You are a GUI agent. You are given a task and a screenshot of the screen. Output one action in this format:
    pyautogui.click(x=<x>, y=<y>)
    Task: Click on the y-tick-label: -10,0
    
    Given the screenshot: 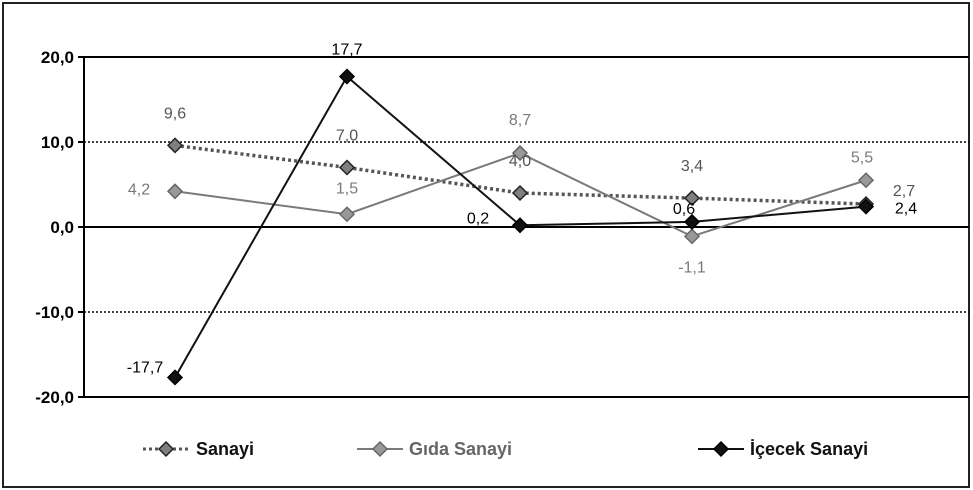 What is the action you would take?
    pyautogui.click(x=54, y=312)
    